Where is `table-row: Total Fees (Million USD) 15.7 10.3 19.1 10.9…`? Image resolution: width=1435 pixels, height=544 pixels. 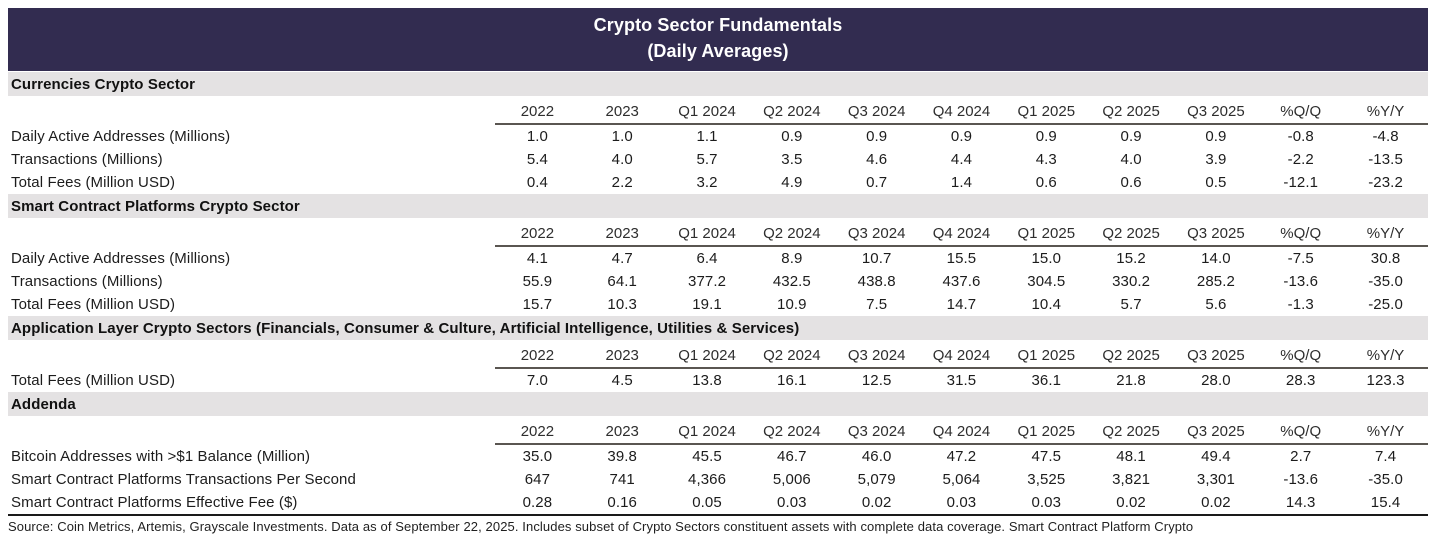 table-row: Total Fees (Million USD) 15.7 10.3 19.1 10.9… is located at coordinates (718, 304).